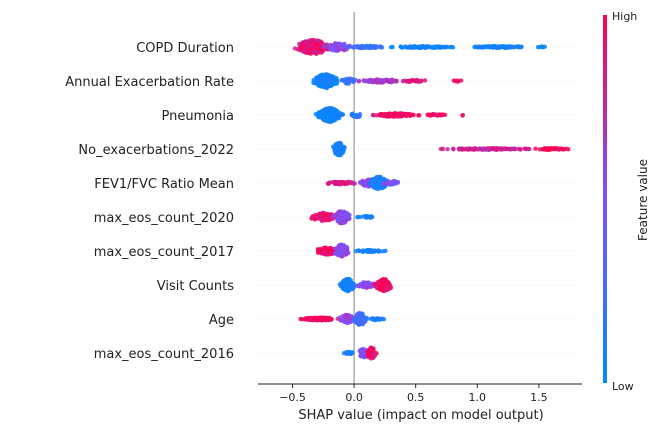 This screenshot has height=440, width=667. I want to click on feature-label: No_exacerbations_2022, so click(156, 150).